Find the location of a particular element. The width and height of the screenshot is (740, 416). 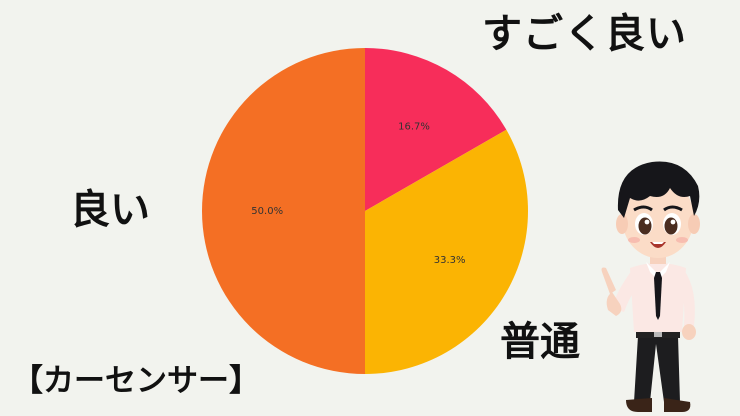

pie-pct-label-1: 33.3% is located at coordinates (450, 260).